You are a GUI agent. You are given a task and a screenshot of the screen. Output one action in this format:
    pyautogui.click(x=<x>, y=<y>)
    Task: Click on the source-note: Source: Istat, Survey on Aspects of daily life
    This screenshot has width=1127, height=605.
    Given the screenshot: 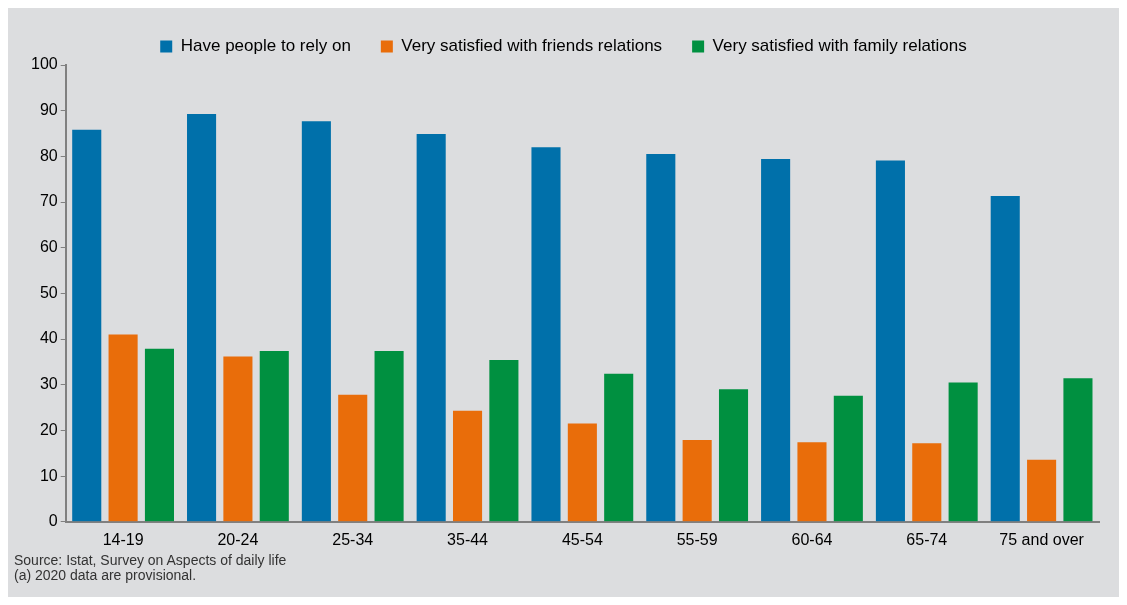 What is the action you would take?
    pyautogui.click(x=151, y=560)
    